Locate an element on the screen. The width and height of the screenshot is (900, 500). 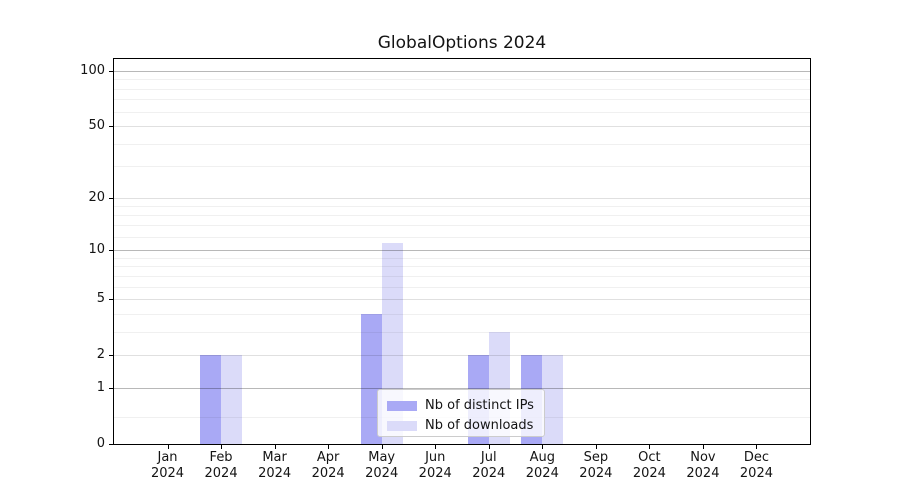
x-tick-label-may: May 2024 is located at coordinates (382, 466).